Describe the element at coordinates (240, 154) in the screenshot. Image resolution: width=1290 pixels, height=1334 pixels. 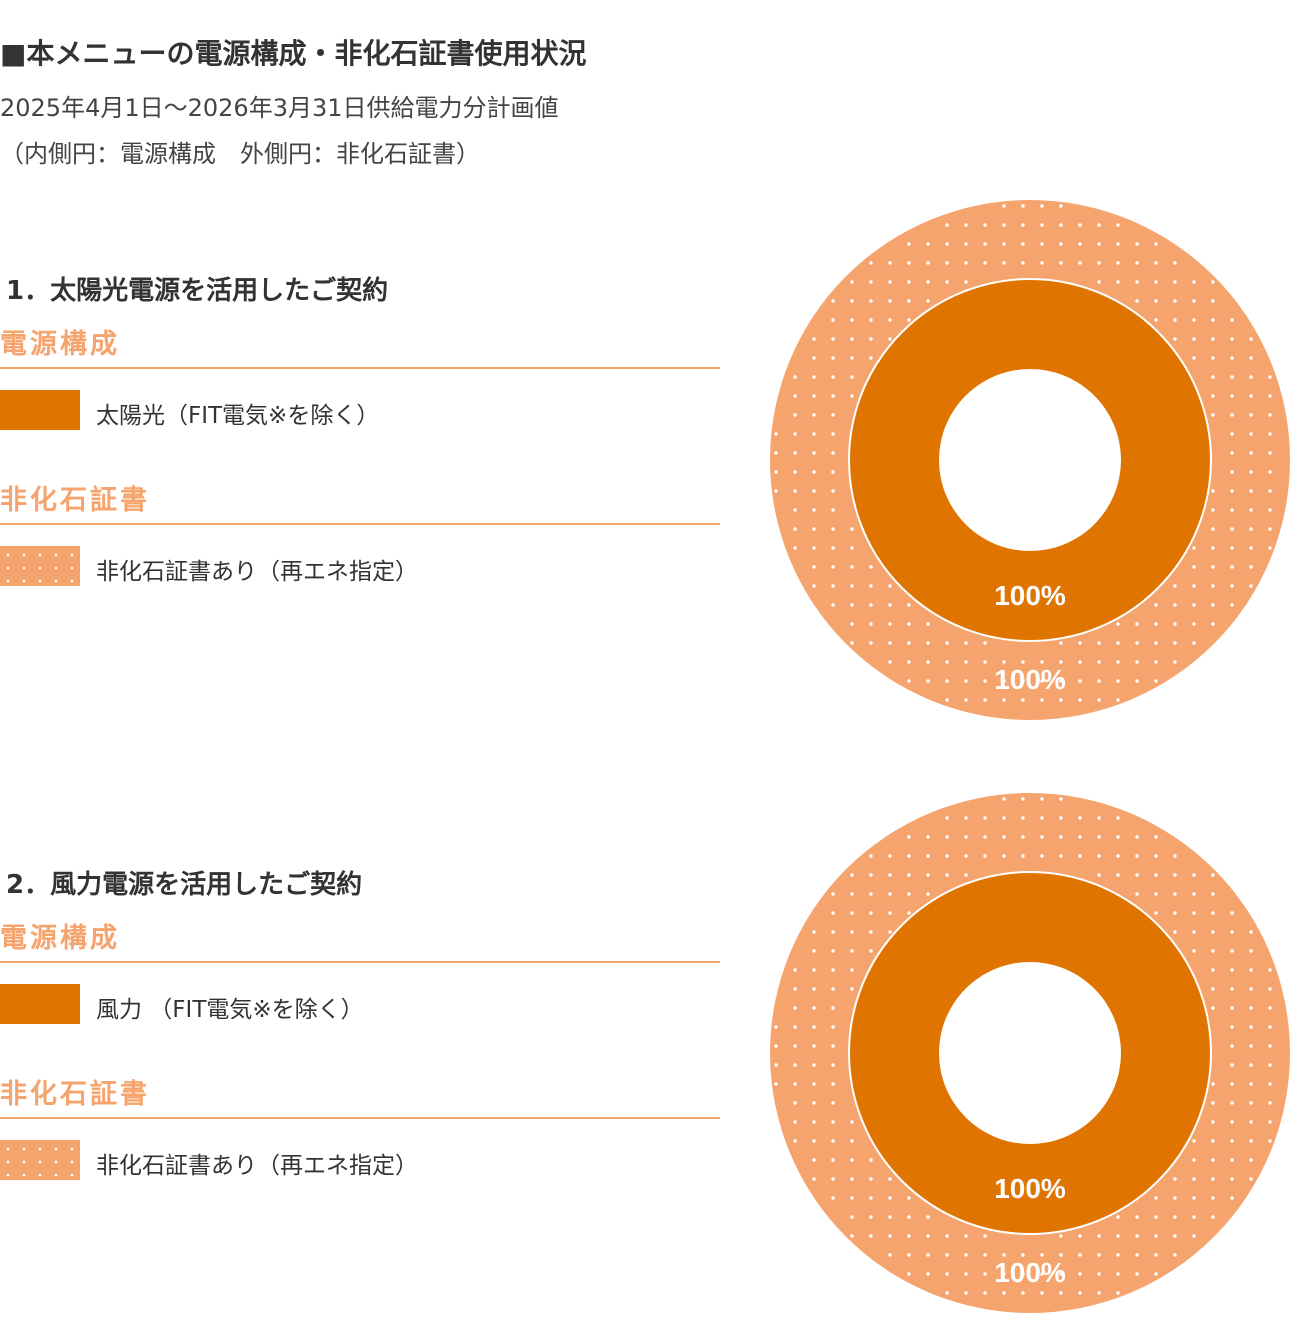
I see `ring-note: （内側円：電源構成 外側円：非化石証書）` at that location.